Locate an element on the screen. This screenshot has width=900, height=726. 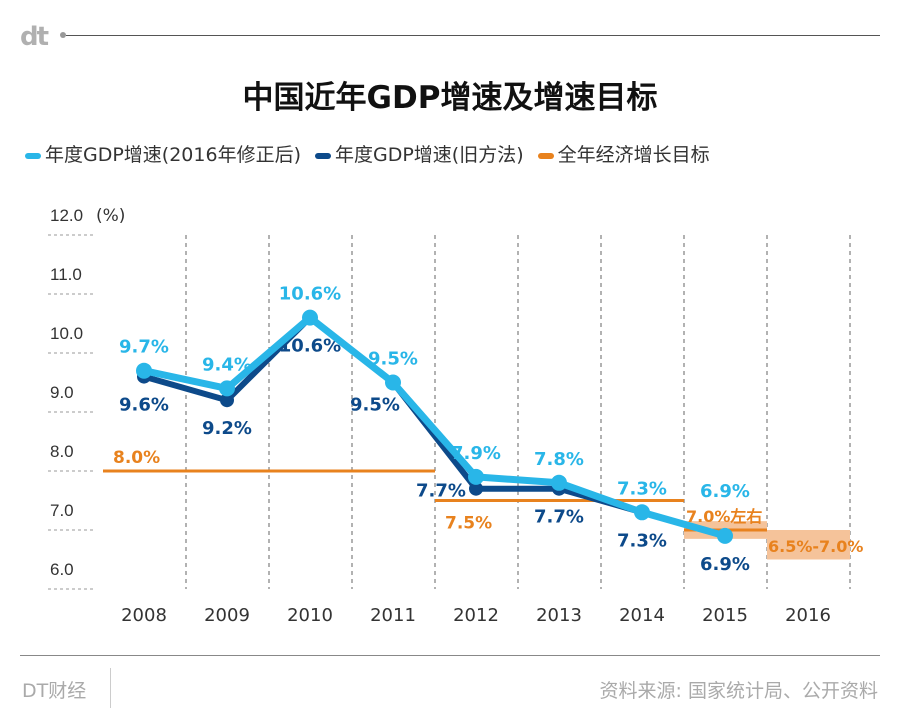
y-tick-label: 10.0 is located at coordinates (66, 333).